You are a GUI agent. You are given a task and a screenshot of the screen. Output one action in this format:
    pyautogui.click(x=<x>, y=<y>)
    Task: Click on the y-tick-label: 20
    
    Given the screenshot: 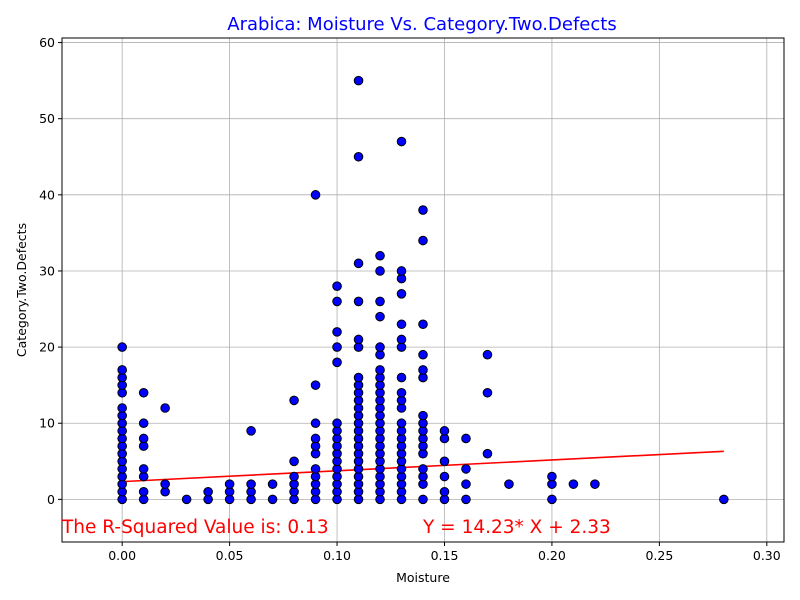 What is the action you would take?
    pyautogui.click(x=47, y=347)
    